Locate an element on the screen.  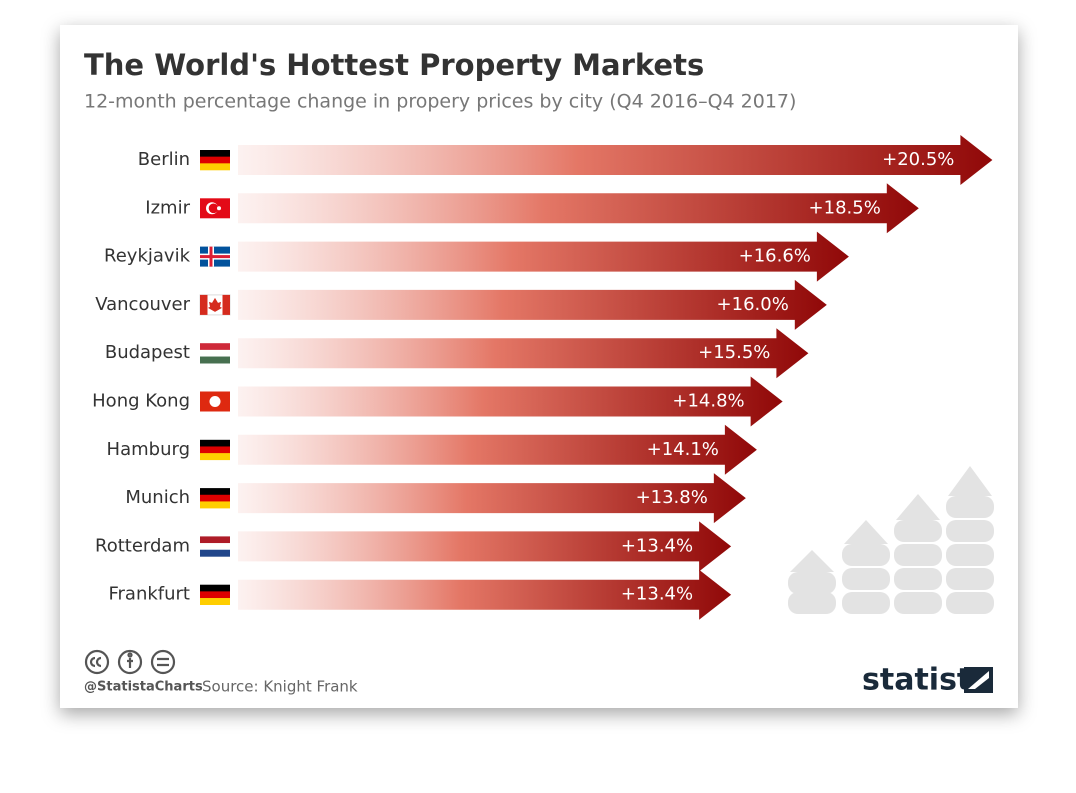
license-icons is located at coordinates (130, 662).